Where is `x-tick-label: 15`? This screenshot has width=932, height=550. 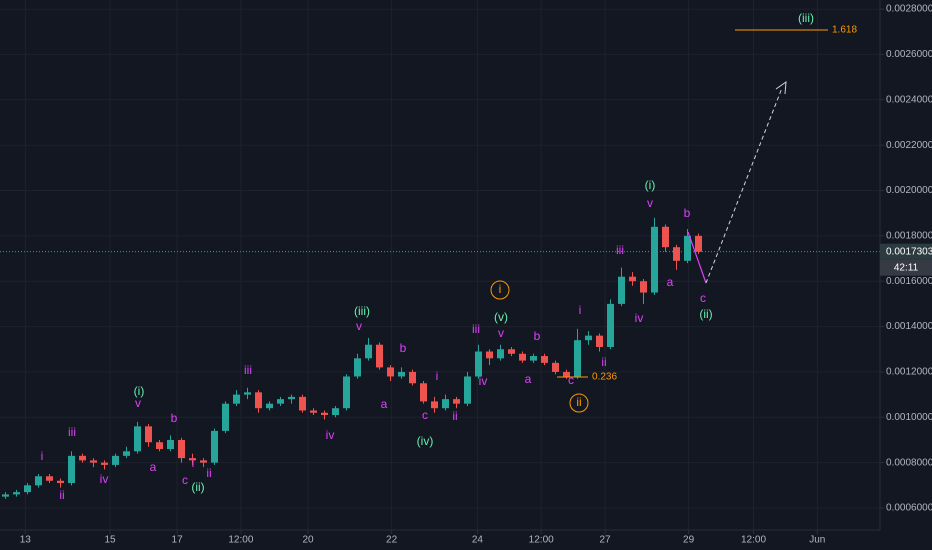 x-tick-label: 15 is located at coordinates (110, 540).